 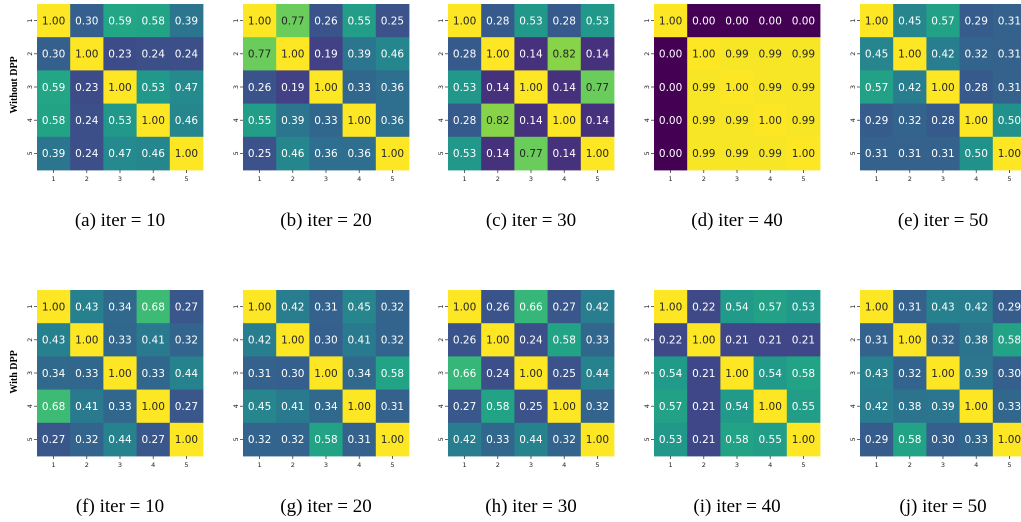 I want to click on cell-value-label: 0.50, so click(x=976, y=154).